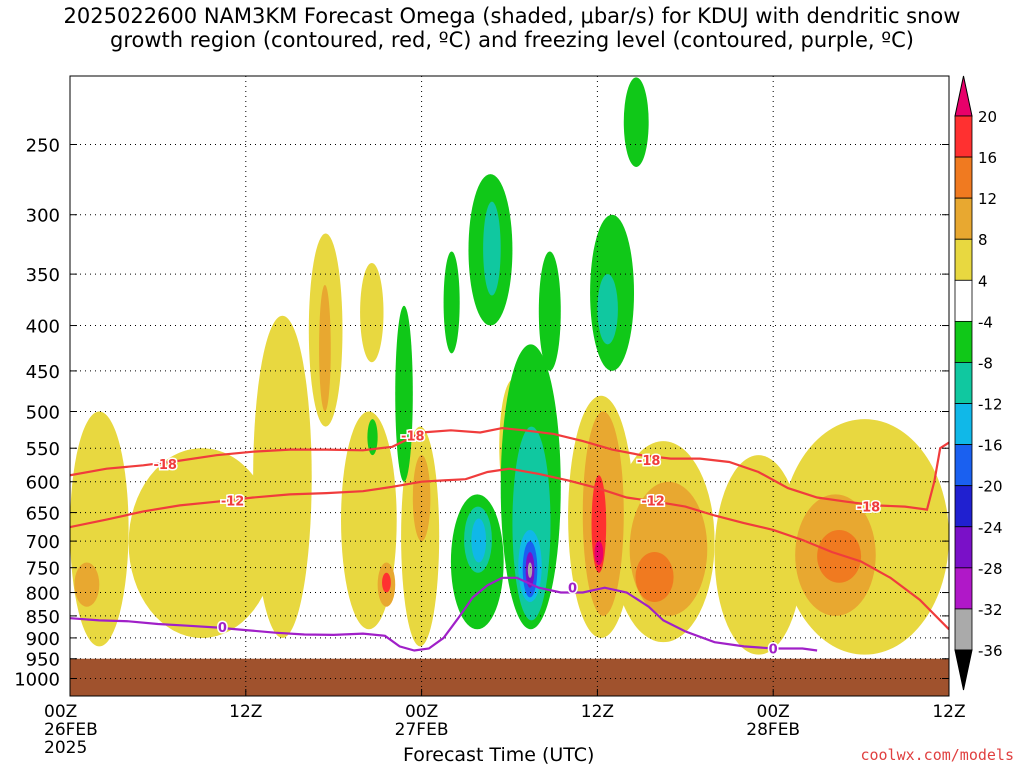 This screenshot has height=768, width=1024. What do you see at coordinates (985, 322) in the screenshot?
I see `colorbar-label: -4` at bounding box center [985, 322].